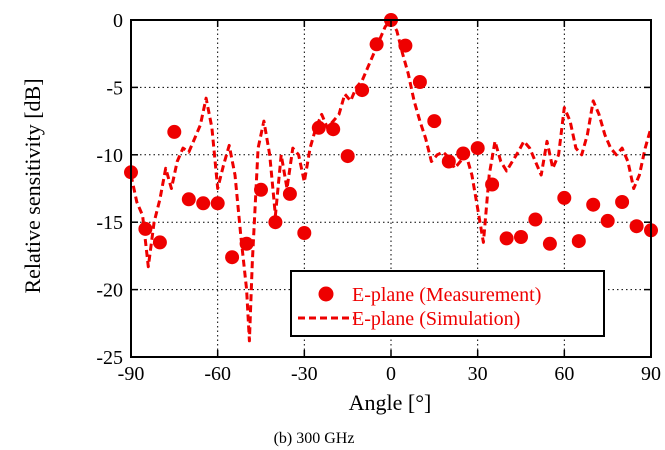 This screenshot has width=665, height=450. What do you see at coordinates (32, 185) in the screenshot?
I see `y-axis-label: Relative sensitivity [dB]` at bounding box center [32, 185].